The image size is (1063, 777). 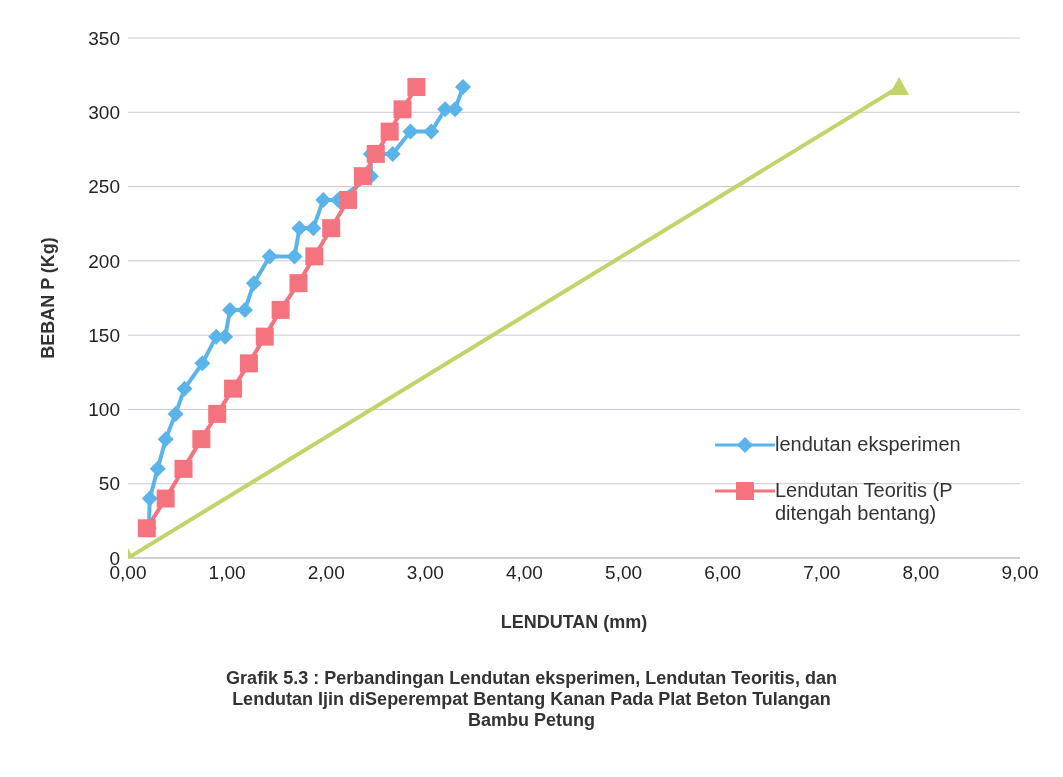 I want to click on y-tick-label: 350, so click(x=104, y=38).